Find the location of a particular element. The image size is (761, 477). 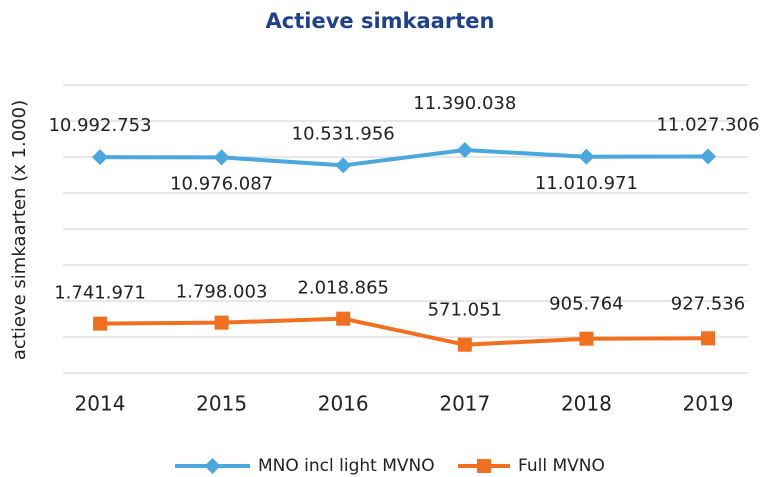

y-axis-label: actieve simkaarten (x 1.000) is located at coordinates (19, 230).